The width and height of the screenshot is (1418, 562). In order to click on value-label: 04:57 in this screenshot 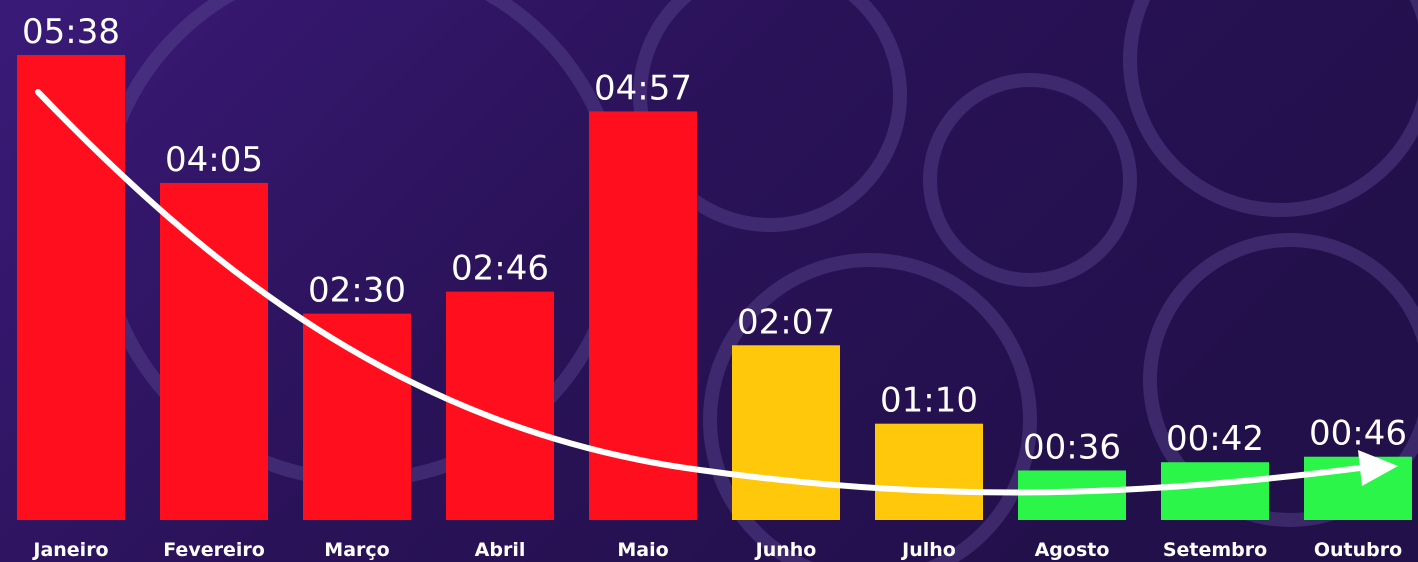, I will do `click(643, 88)`.